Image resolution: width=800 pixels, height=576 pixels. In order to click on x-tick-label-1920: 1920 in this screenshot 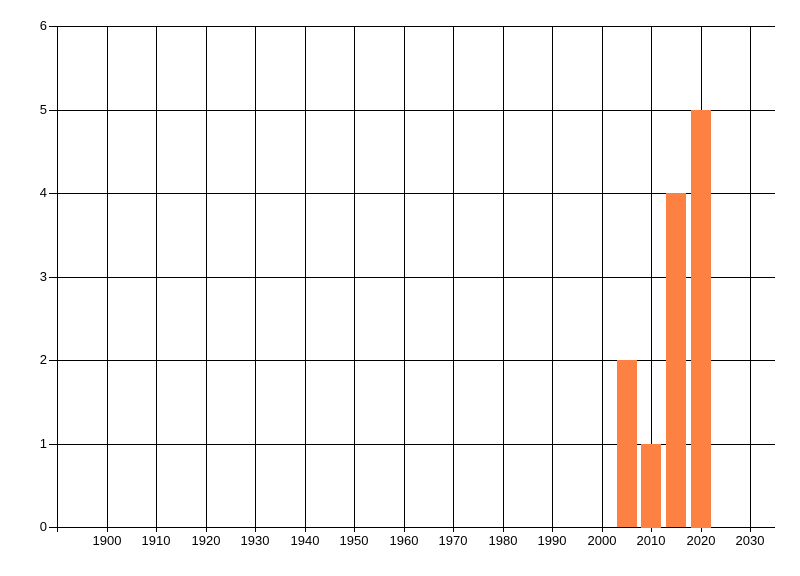, I will do `click(206, 540)`.